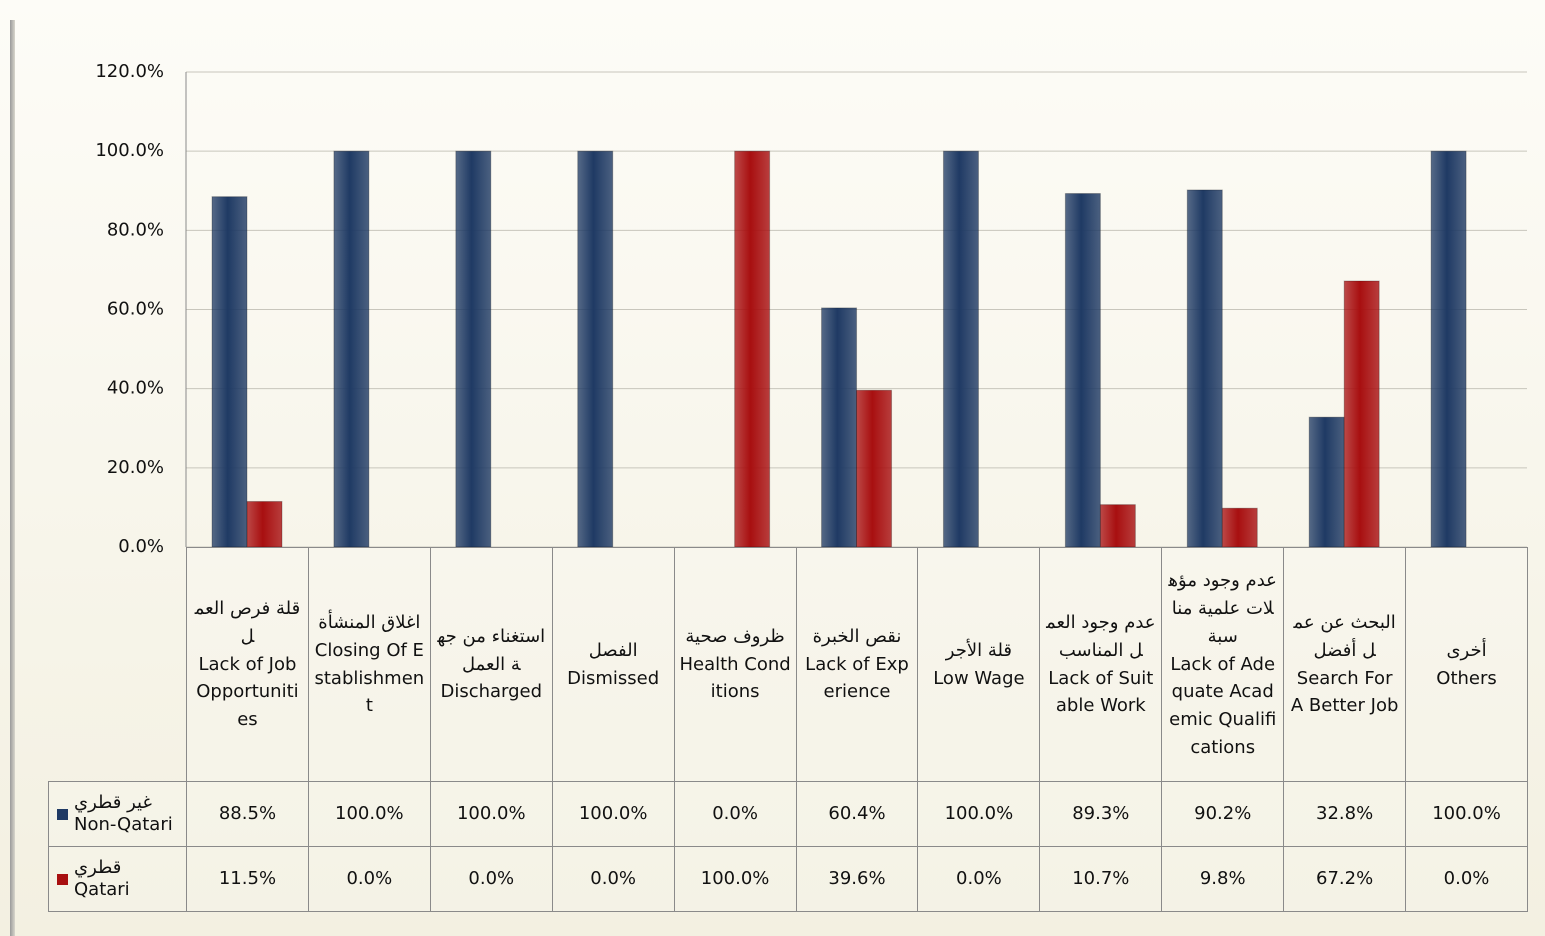 Image resolution: width=1545 pixels, height=936 pixels. What do you see at coordinates (12, 478) in the screenshot?
I see `edge` at bounding box center [12, 478].